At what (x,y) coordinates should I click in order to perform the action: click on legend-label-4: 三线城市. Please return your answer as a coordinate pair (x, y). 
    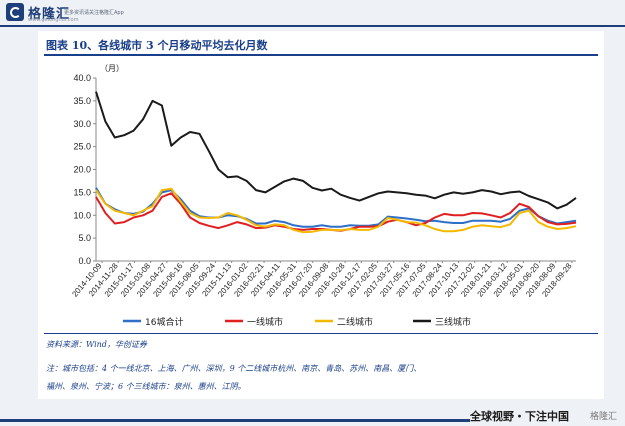
    Looking at the image, I should click on (453, 322).